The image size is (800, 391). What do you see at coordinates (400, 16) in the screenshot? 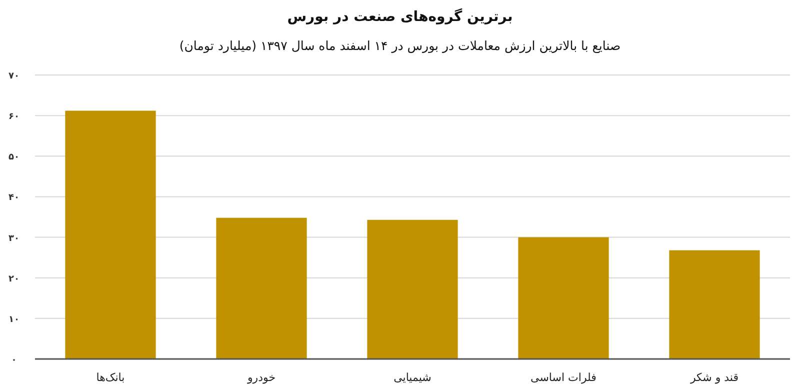
I see `chart-title: برترین گروه‌های صنعت در بورس` at bounding box center [400, 16].